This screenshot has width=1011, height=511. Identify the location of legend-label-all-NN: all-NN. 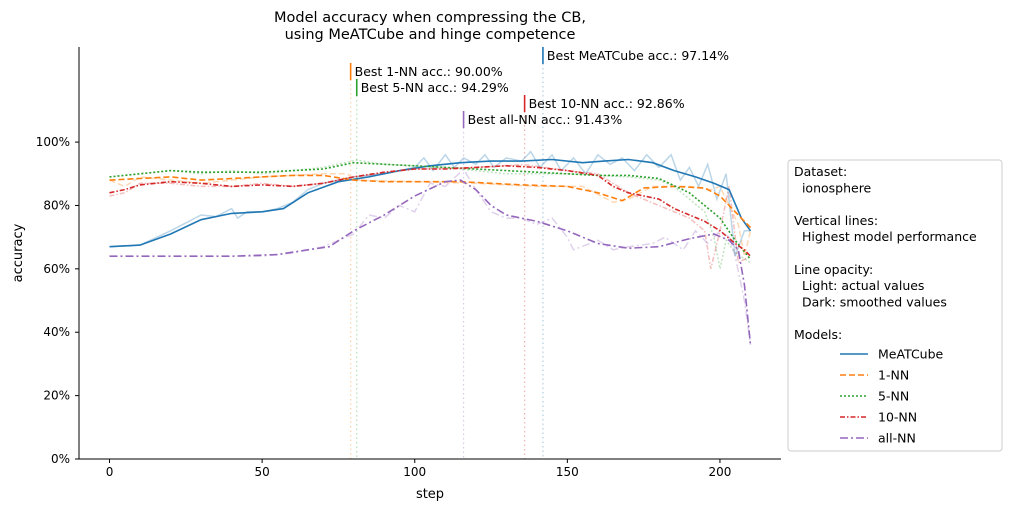
(897, 438).